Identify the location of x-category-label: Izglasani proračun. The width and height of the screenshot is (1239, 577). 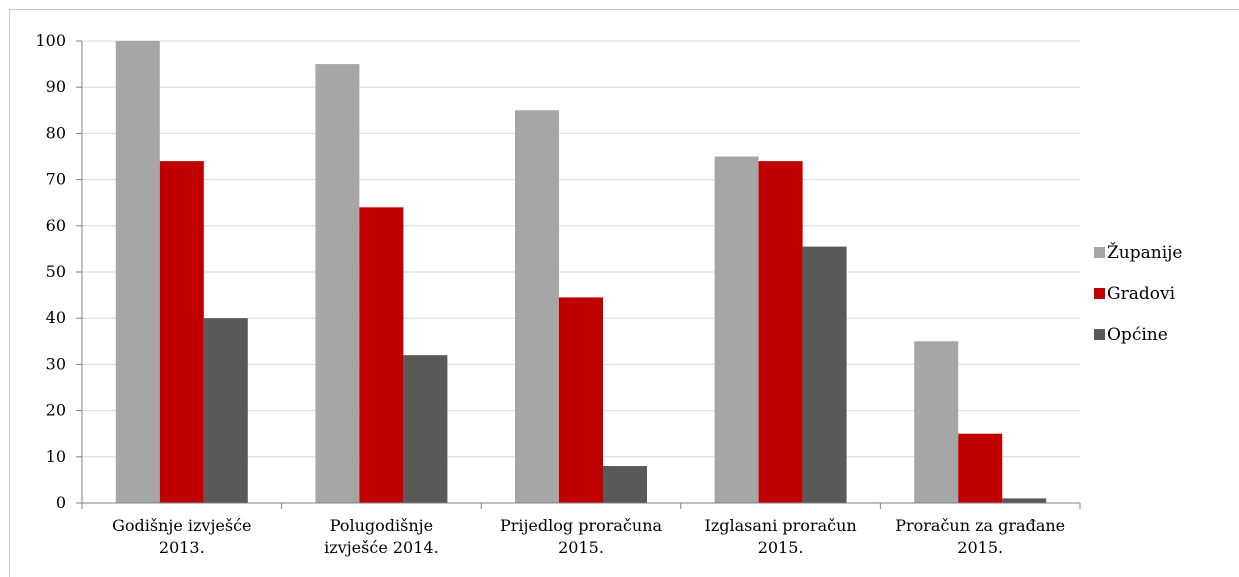
(781, 525).